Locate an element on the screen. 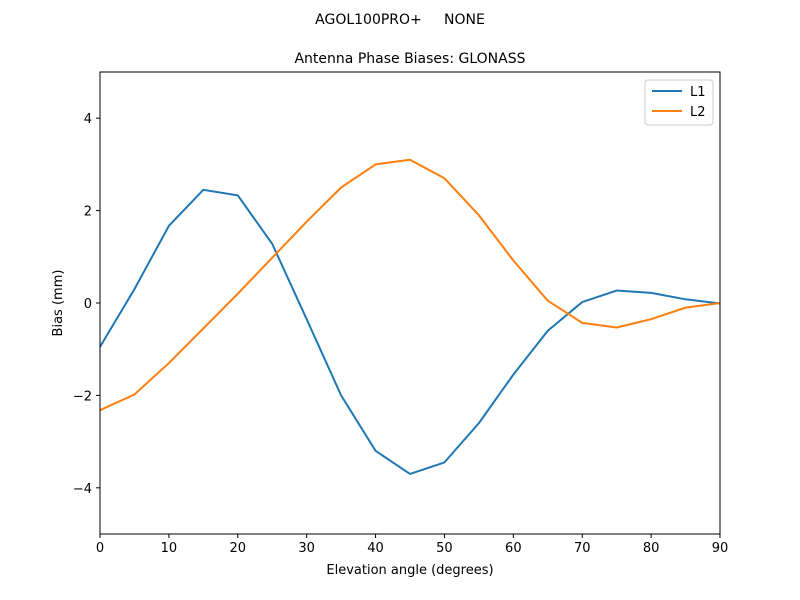 The image size is (800, 600). x-tick-label: 10 is located at coordinates (169, 548).